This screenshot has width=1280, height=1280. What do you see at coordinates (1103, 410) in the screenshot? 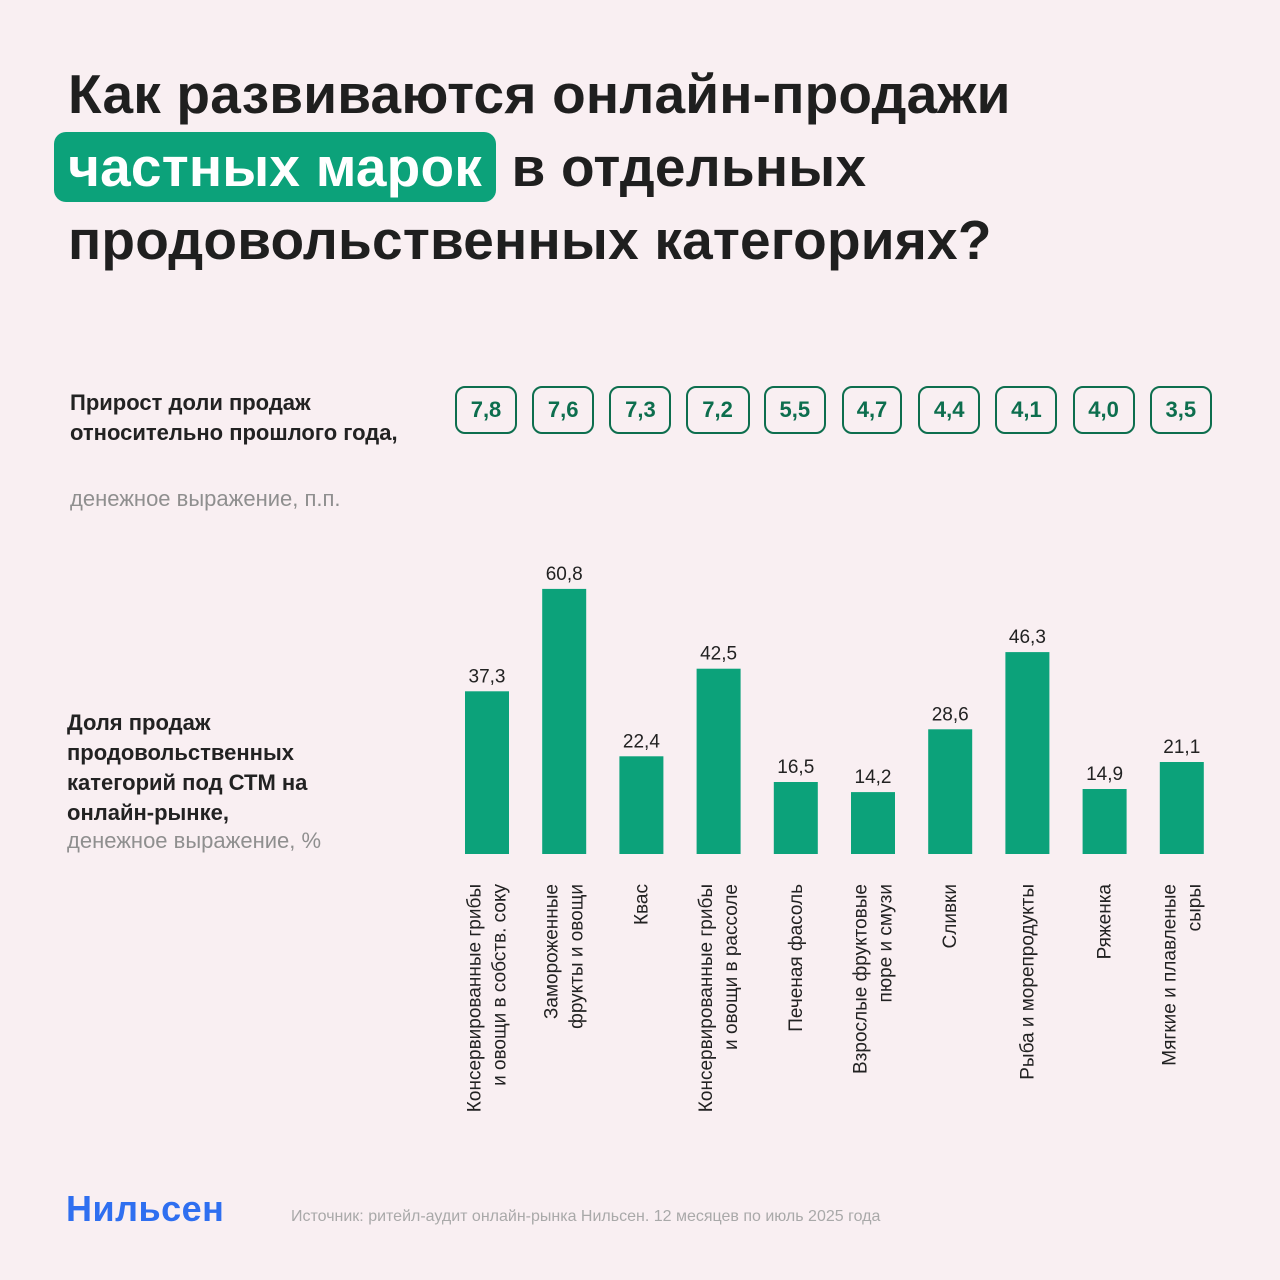
I see `growth-pill-9: 4,0` at bounding box center [1103, 410].